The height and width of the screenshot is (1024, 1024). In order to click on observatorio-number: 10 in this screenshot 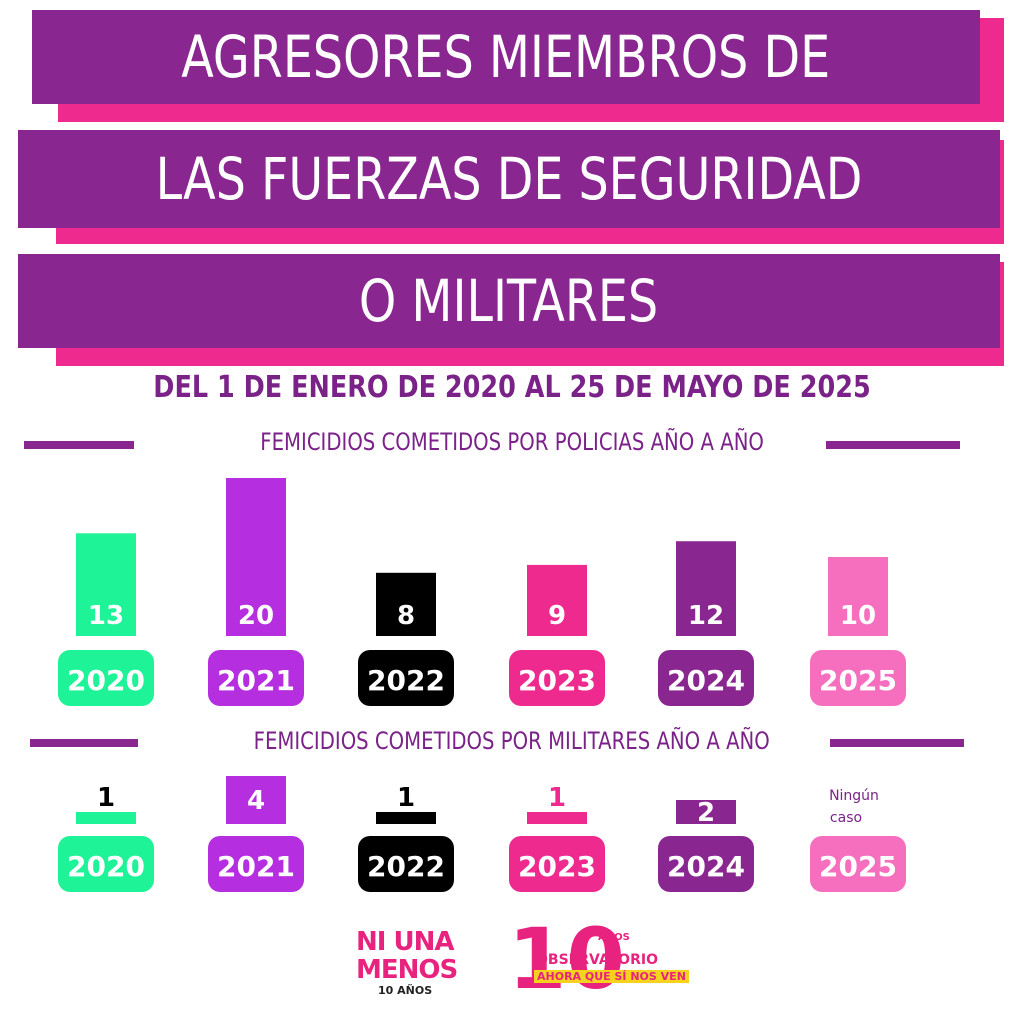, I will do `click(566, 959)`.